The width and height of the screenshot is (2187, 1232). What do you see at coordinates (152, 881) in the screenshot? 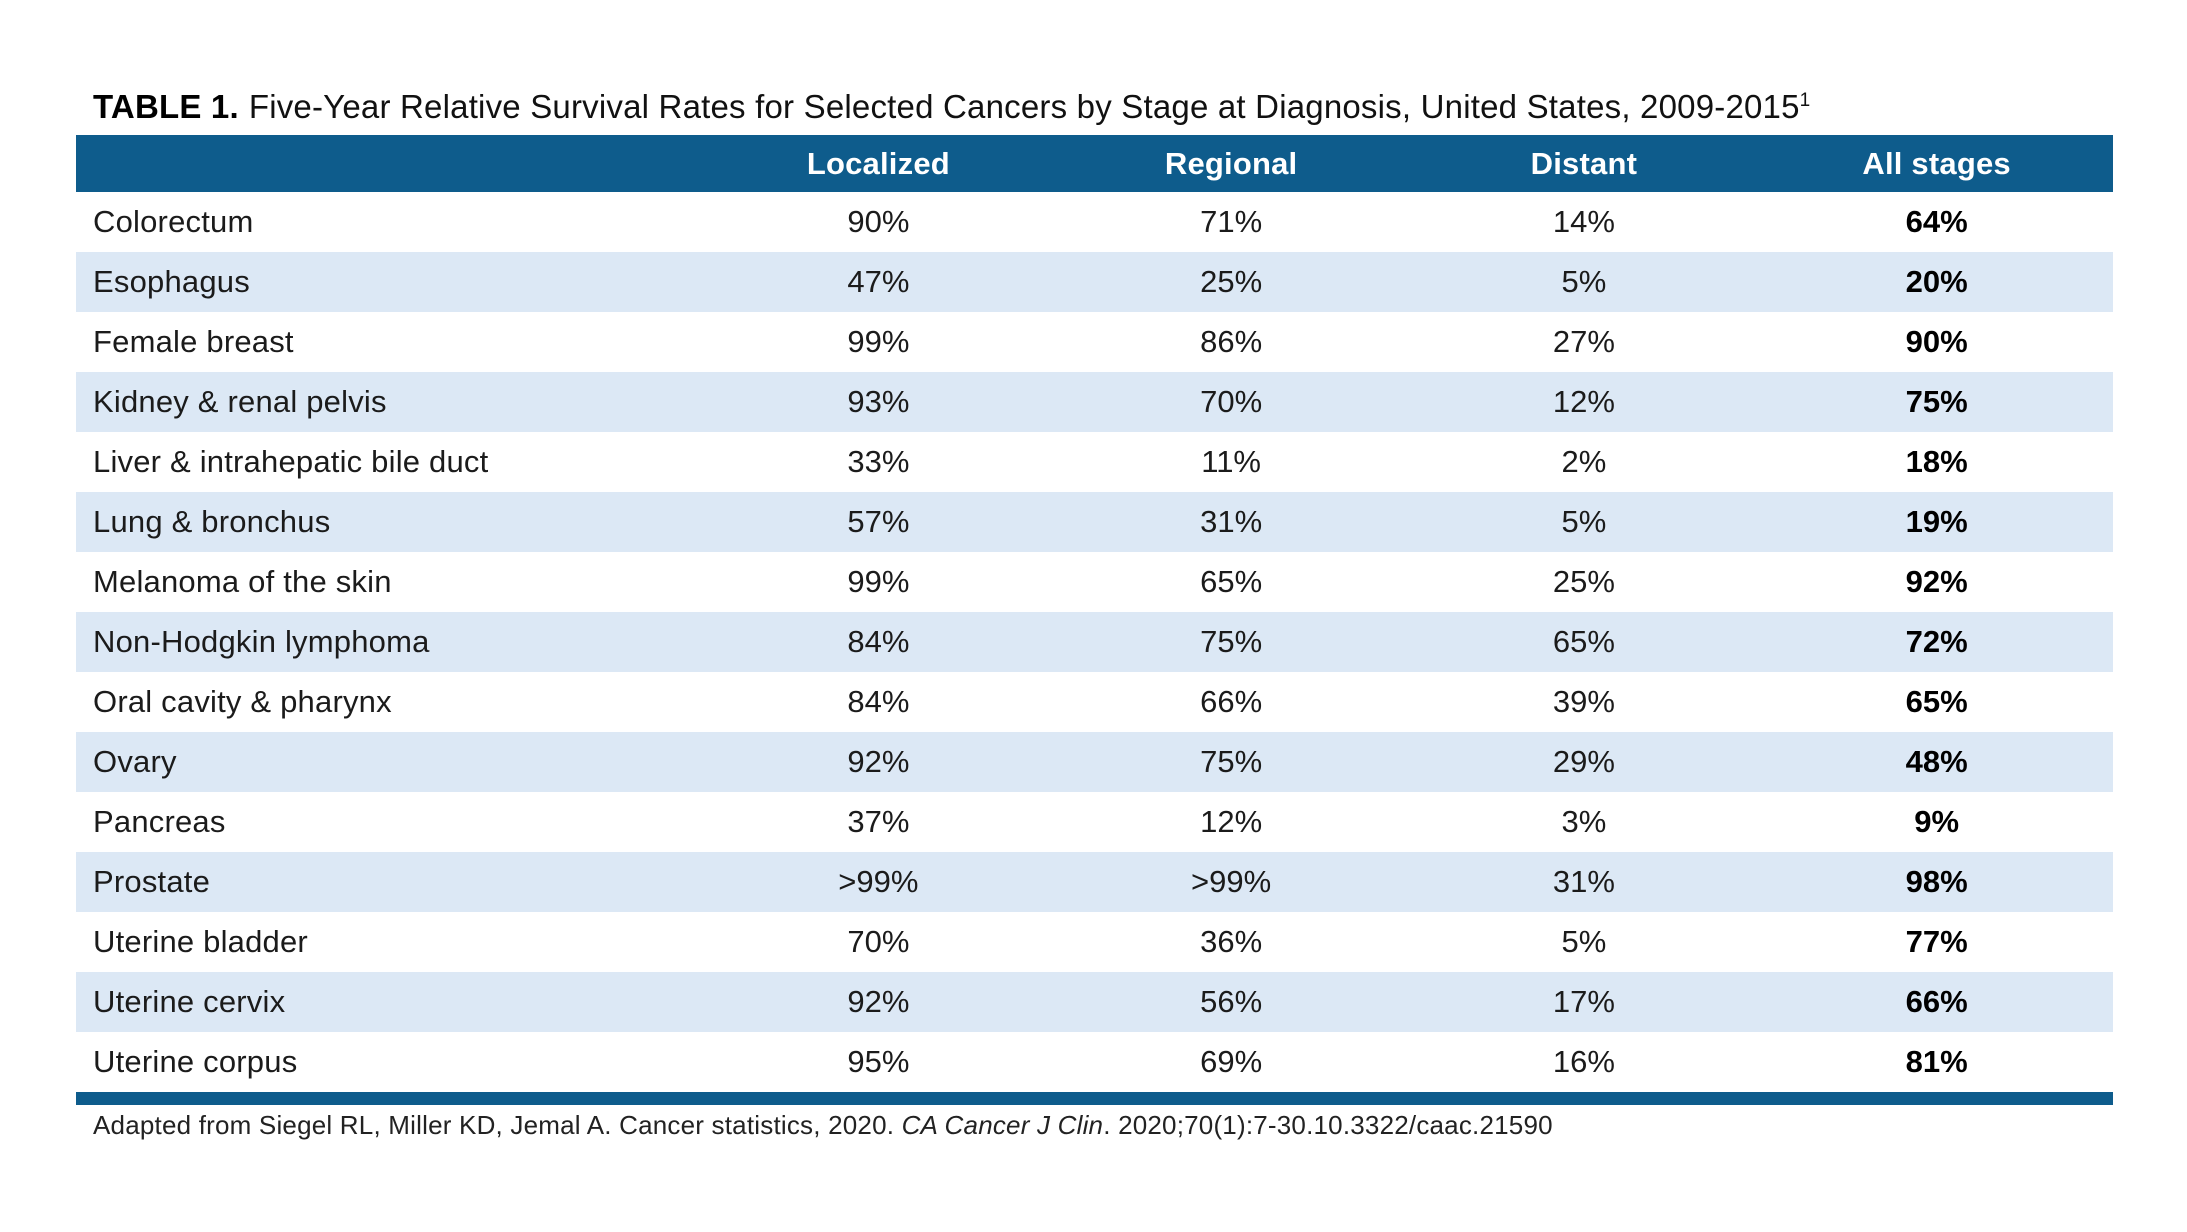
I see `cancer-site-label: Prostate` at bounding box center [152, 881].